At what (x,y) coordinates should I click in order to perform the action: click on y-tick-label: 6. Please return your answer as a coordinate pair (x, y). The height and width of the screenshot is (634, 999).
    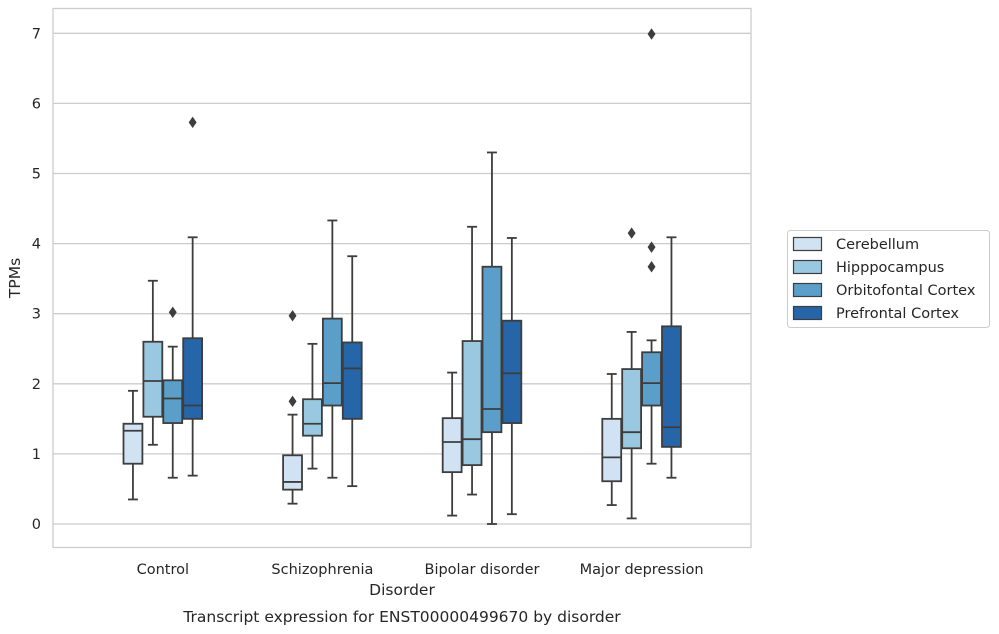
    Looking at the image, I should click on (36, 104).